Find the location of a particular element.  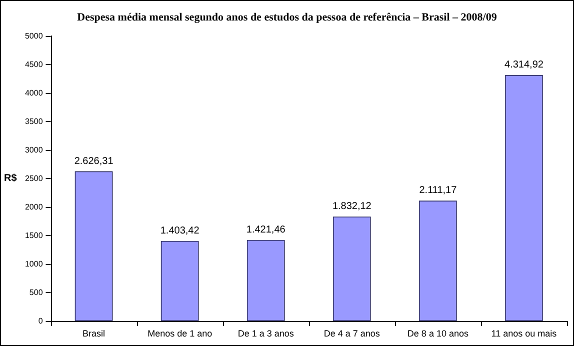

data-label: 4.314,92 is located at coordinates (524, 65).